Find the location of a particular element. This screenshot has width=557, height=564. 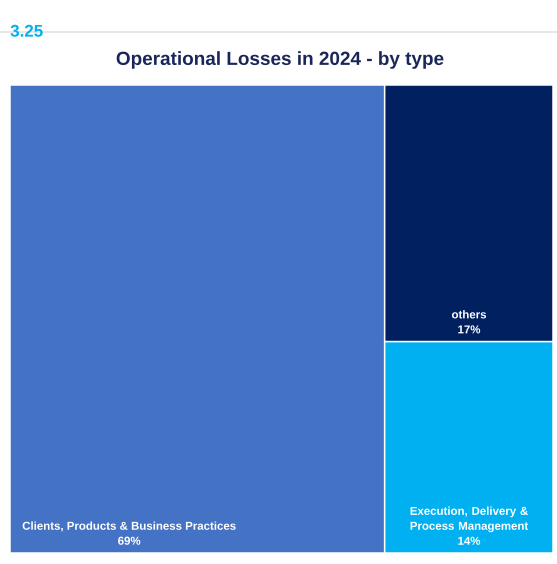

category-label: others is located at coordinates (469, 314).